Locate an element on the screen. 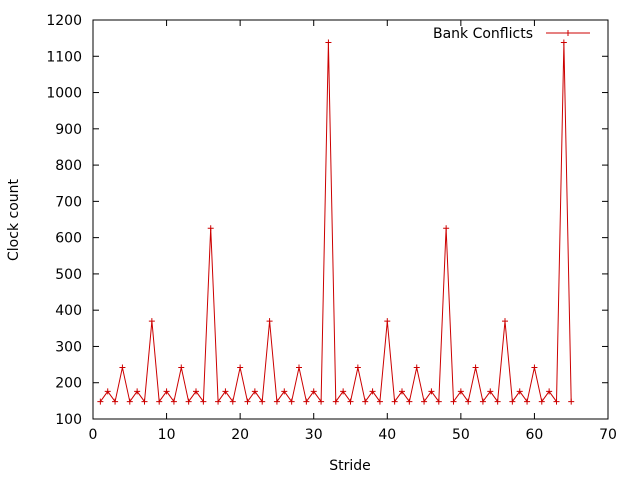 The height and width of the screenshot is (480, 640). x-tick-label: 10 is located at coordinates (167, 435).